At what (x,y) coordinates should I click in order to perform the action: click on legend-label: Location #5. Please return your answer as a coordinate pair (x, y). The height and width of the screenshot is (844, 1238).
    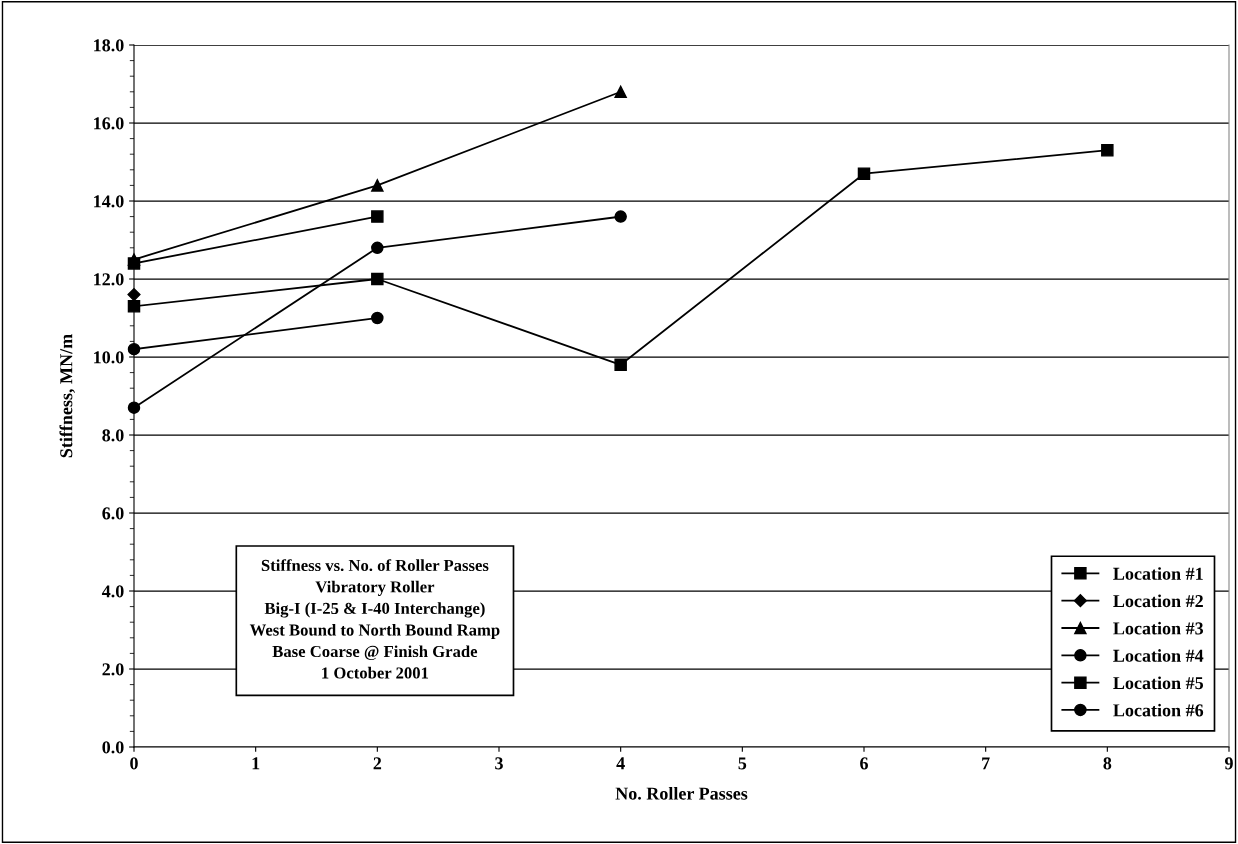
    Looking at the image, I should click on (1158, 683).